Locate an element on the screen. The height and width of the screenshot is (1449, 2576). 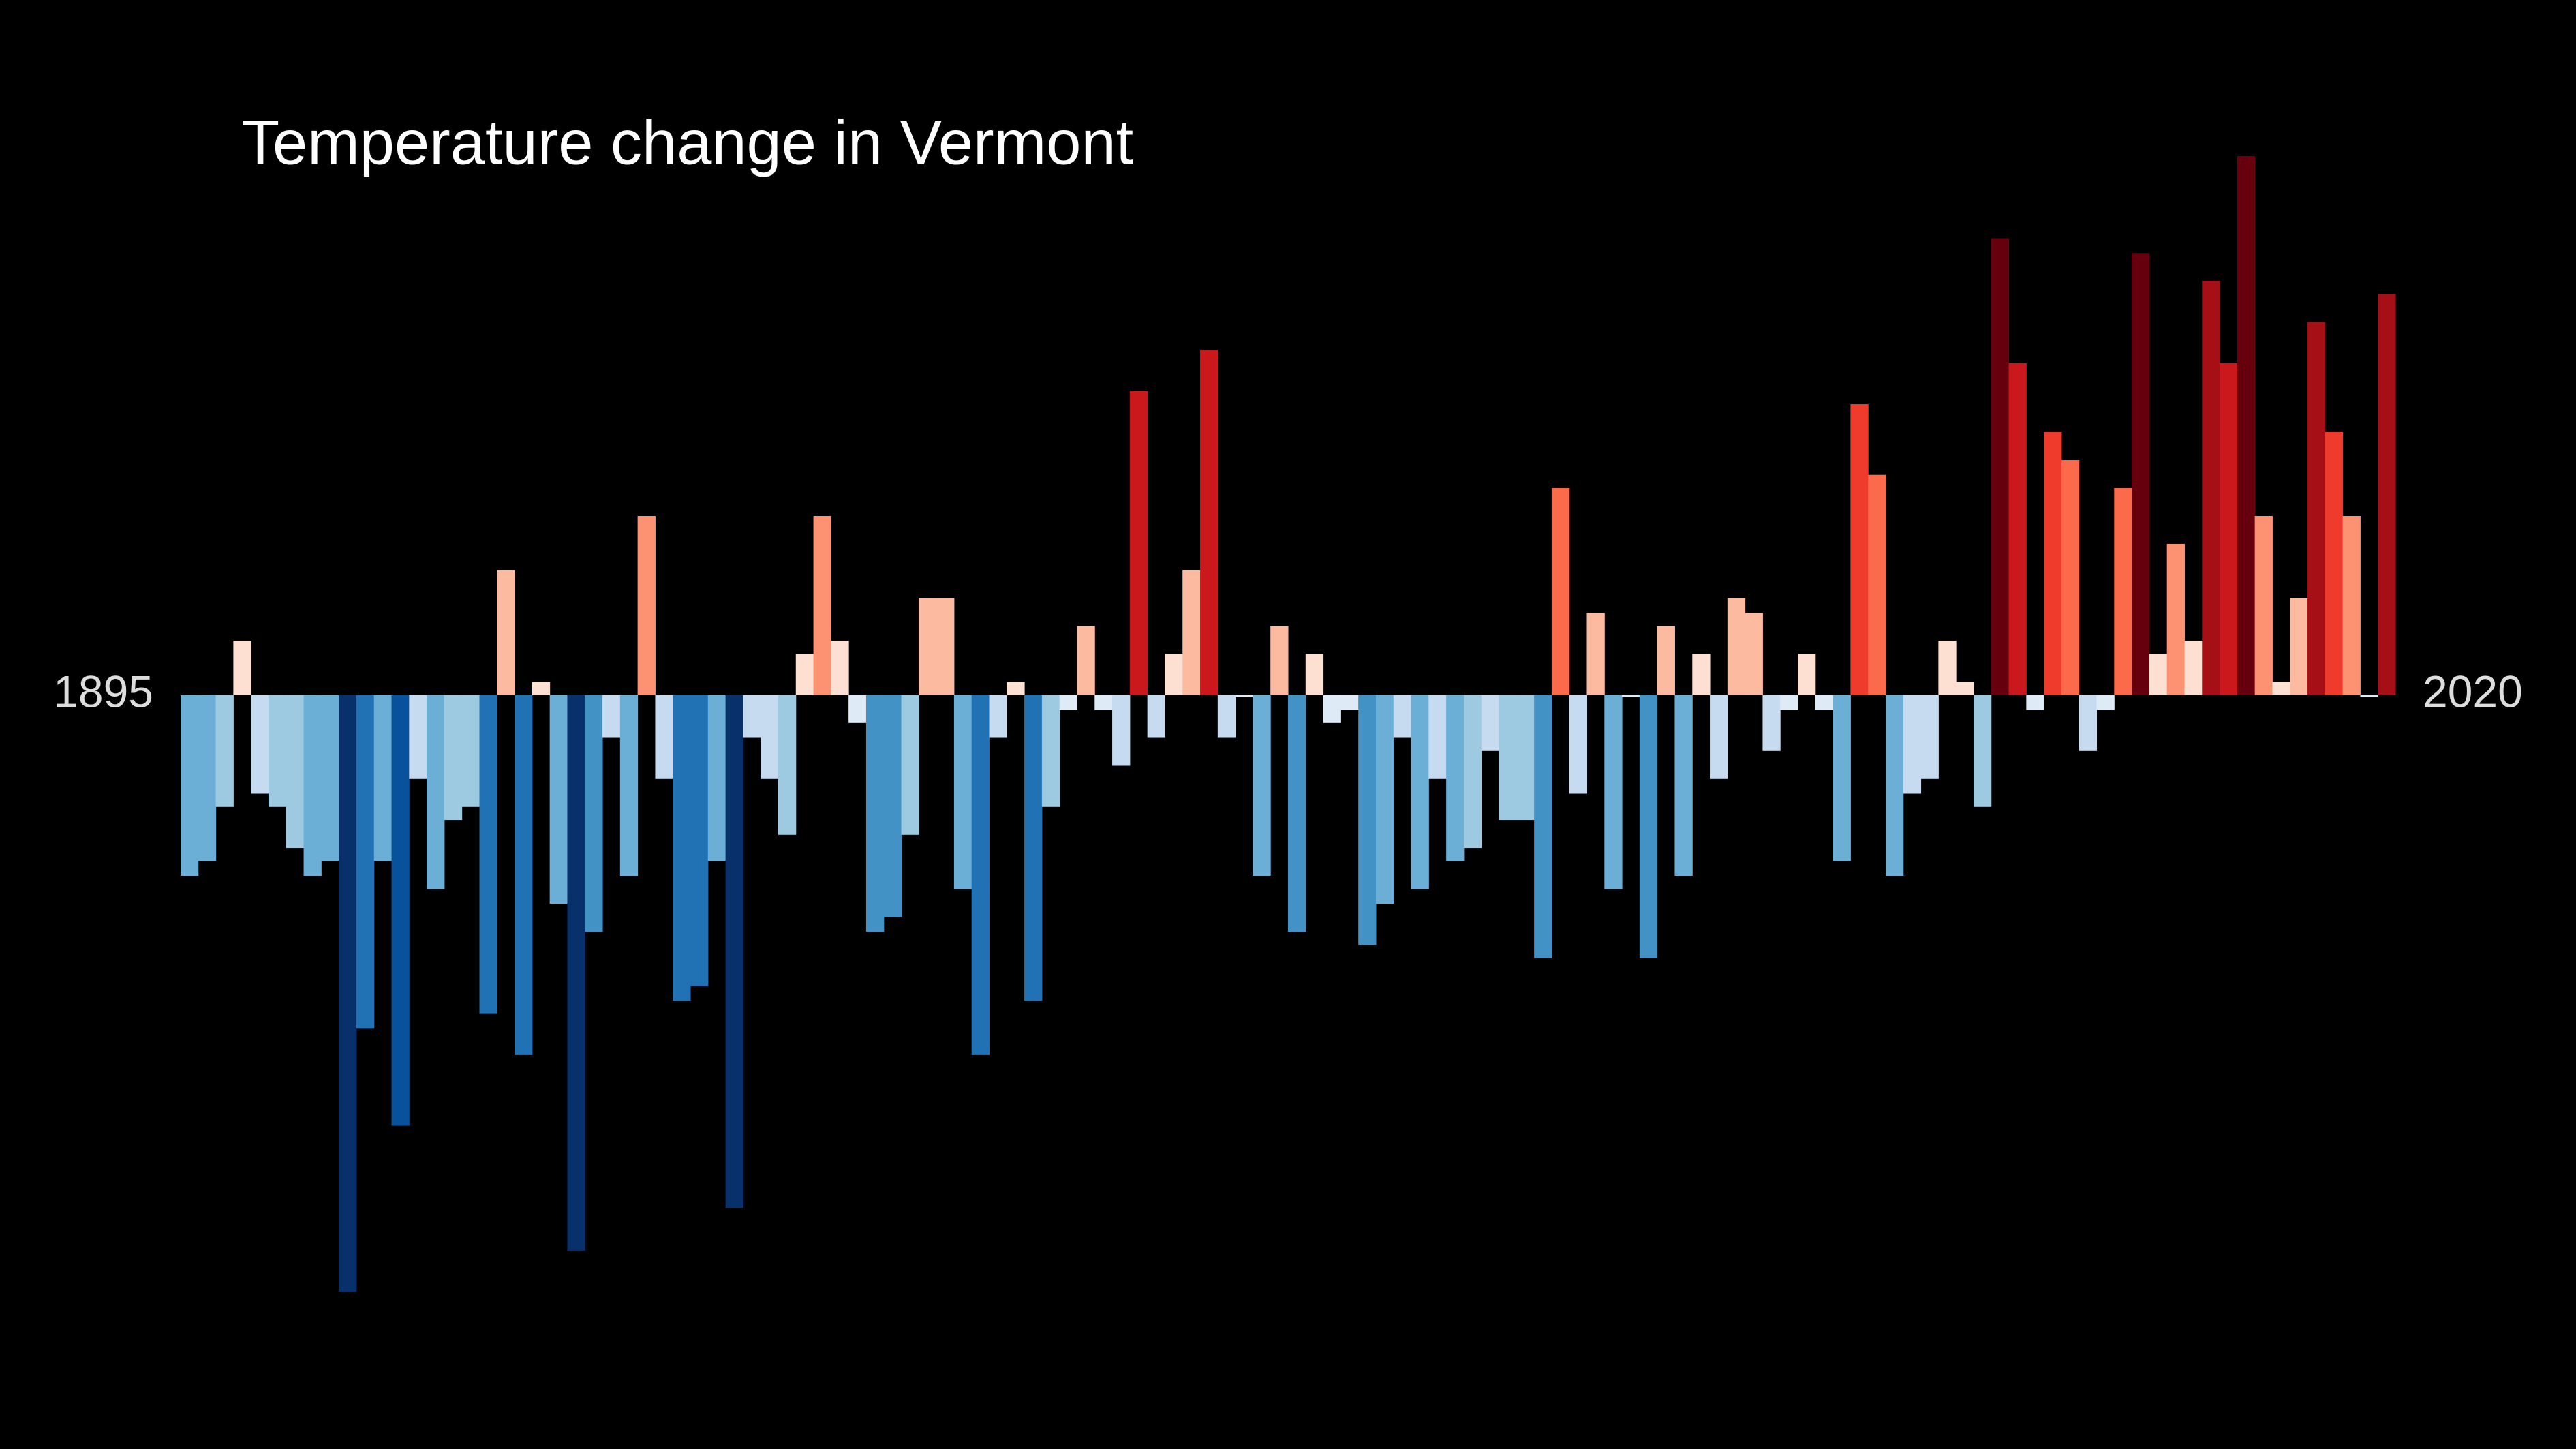
chart-title: Temperature change in Vermont is located at coordinates (687, 142).